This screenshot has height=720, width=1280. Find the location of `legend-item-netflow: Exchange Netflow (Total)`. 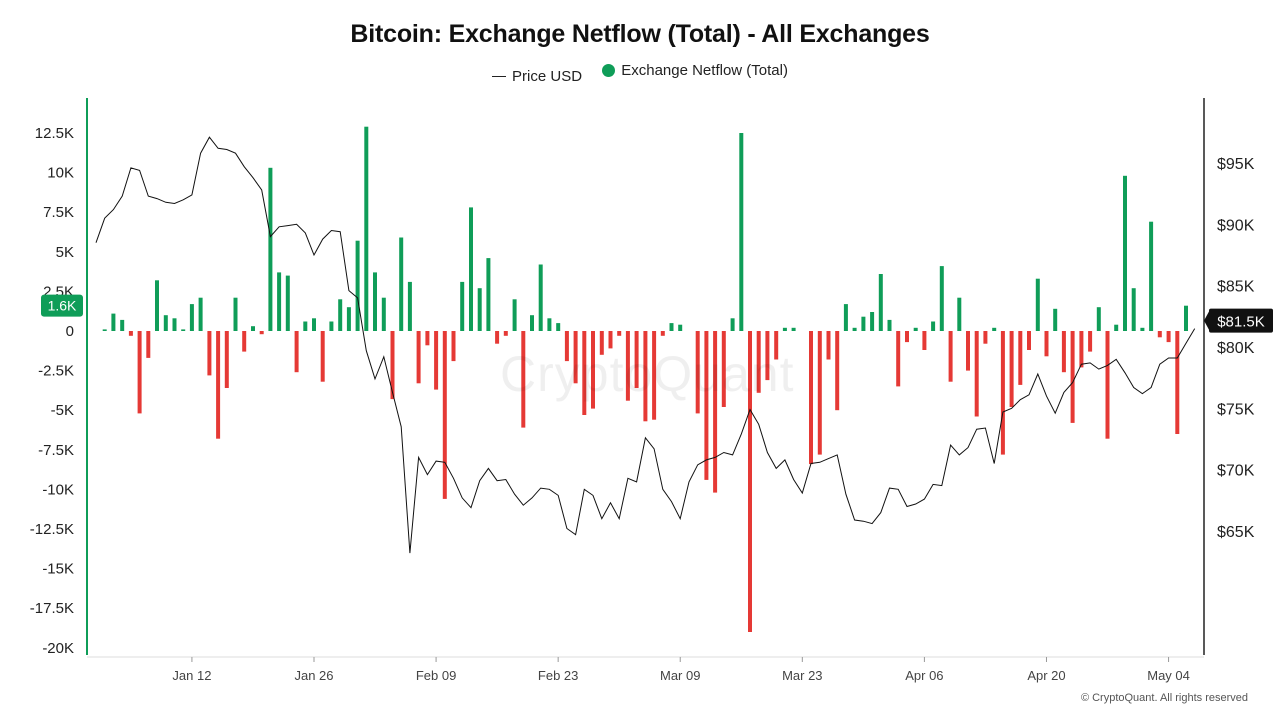

legend-item-netflow: Exchange Netflow (Total) is located at coordinates (695, 70).